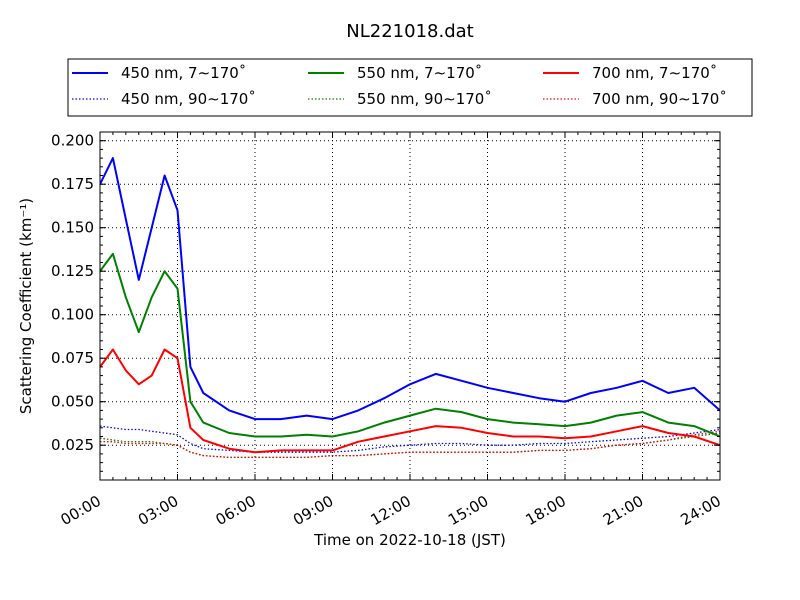 Image resolution: width=800 pixels, height=600 pixels. Describe the element at coordinates (313, 510) in the screenshot. I see `x-tick-label: 09:00` at that location.